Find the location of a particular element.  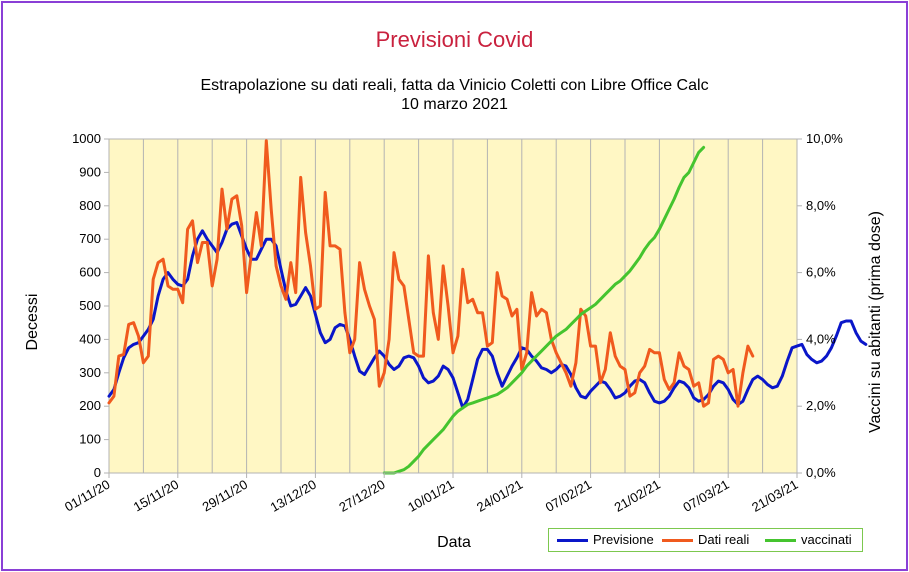

y-axis-left-label: Decessi is located at coordinates (32, 322).